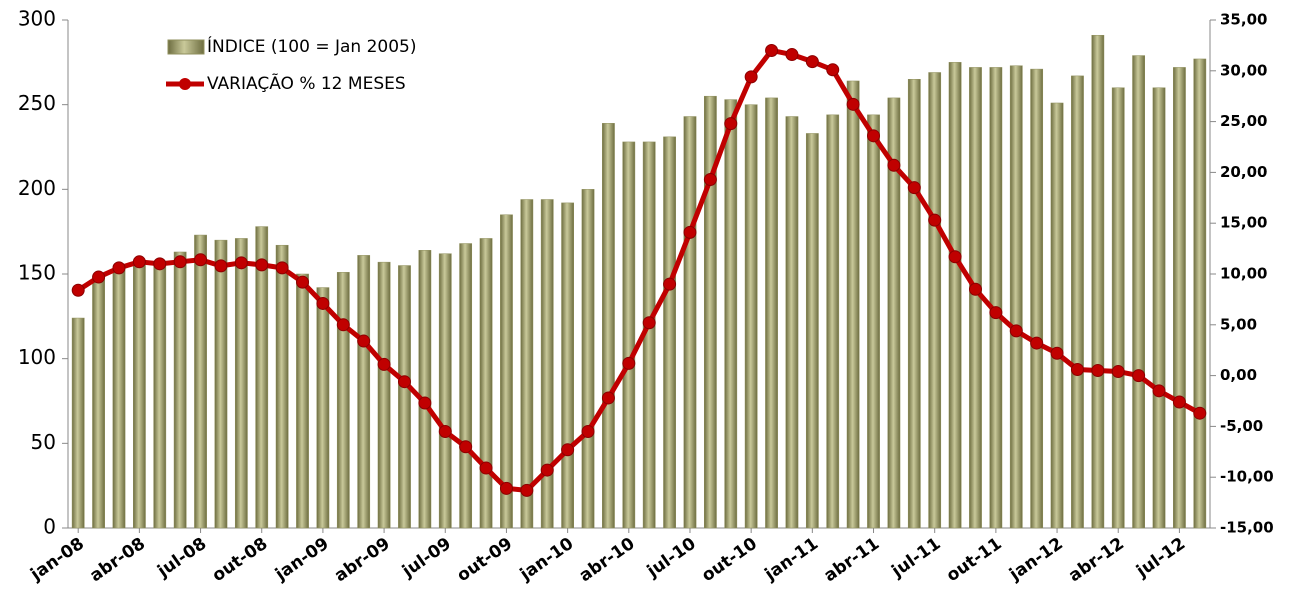  What do you see at coordinates (1243, 172) in the screenshot?
I see `y2-tick-label: 20,00` at bounding box center [1243, 172].